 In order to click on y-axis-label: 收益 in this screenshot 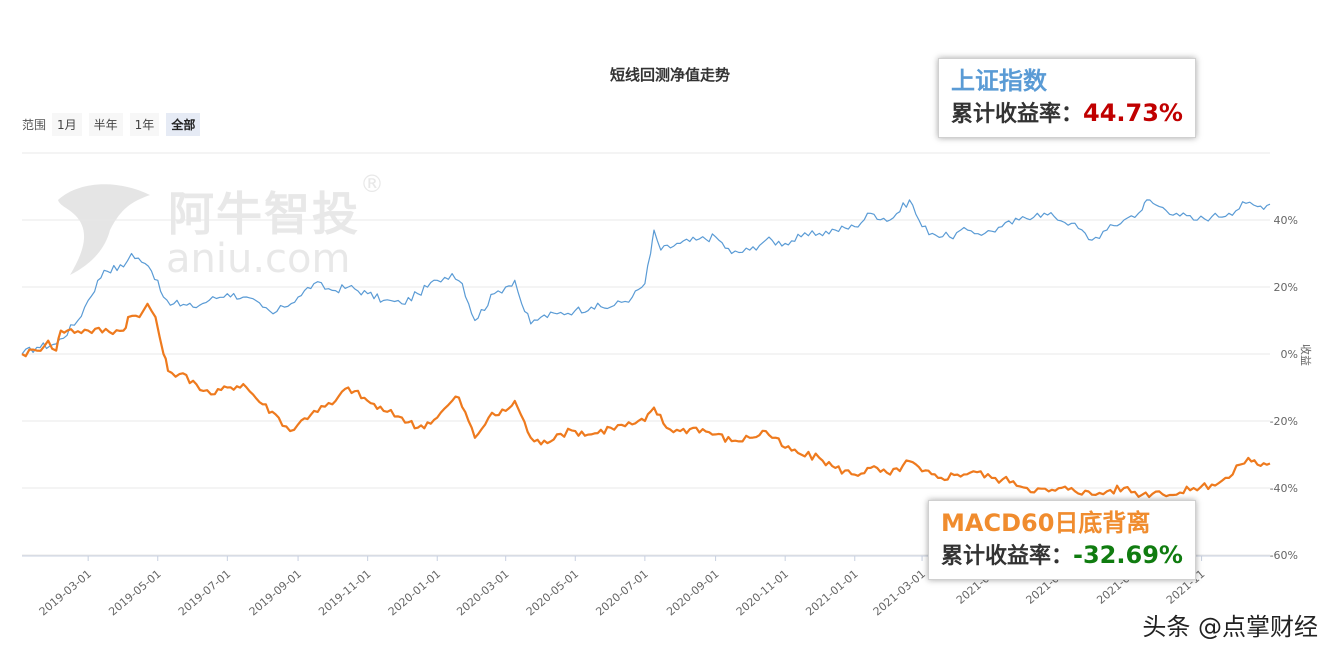, I will do `click(1306, 355)`.